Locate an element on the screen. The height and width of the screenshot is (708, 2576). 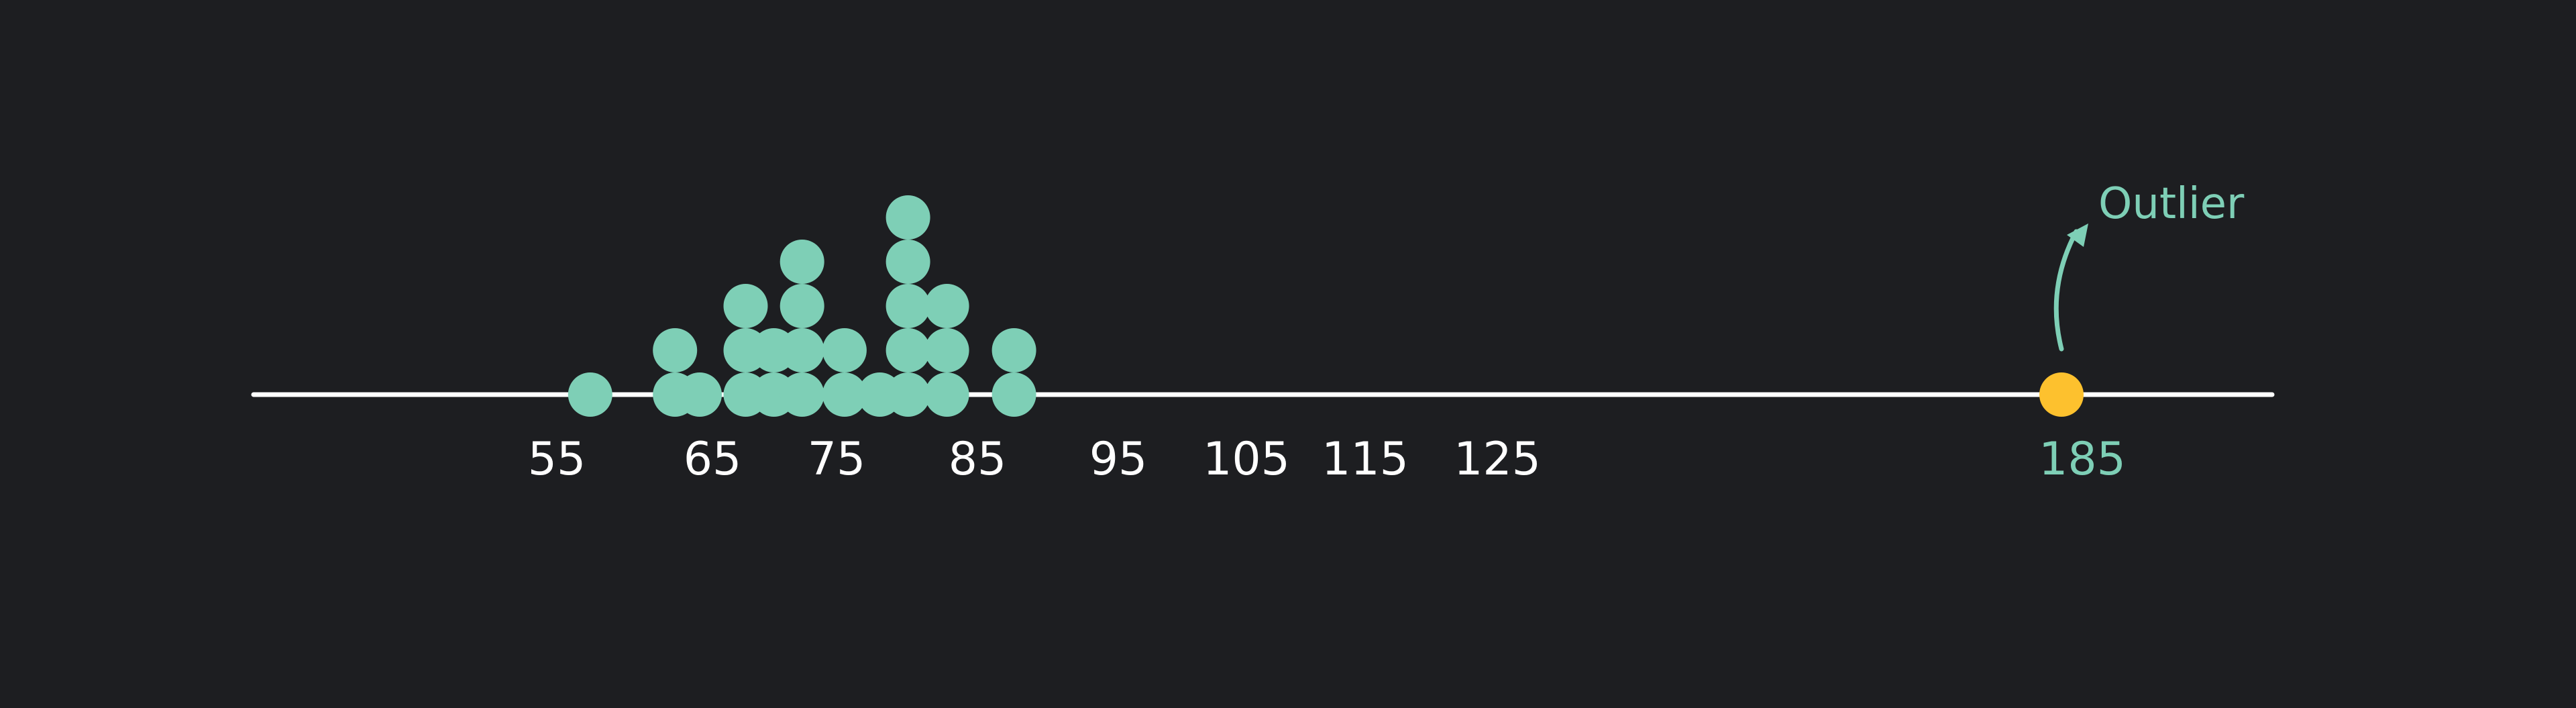
tick-label-95: 95 is located at coordinates (1118, 460).